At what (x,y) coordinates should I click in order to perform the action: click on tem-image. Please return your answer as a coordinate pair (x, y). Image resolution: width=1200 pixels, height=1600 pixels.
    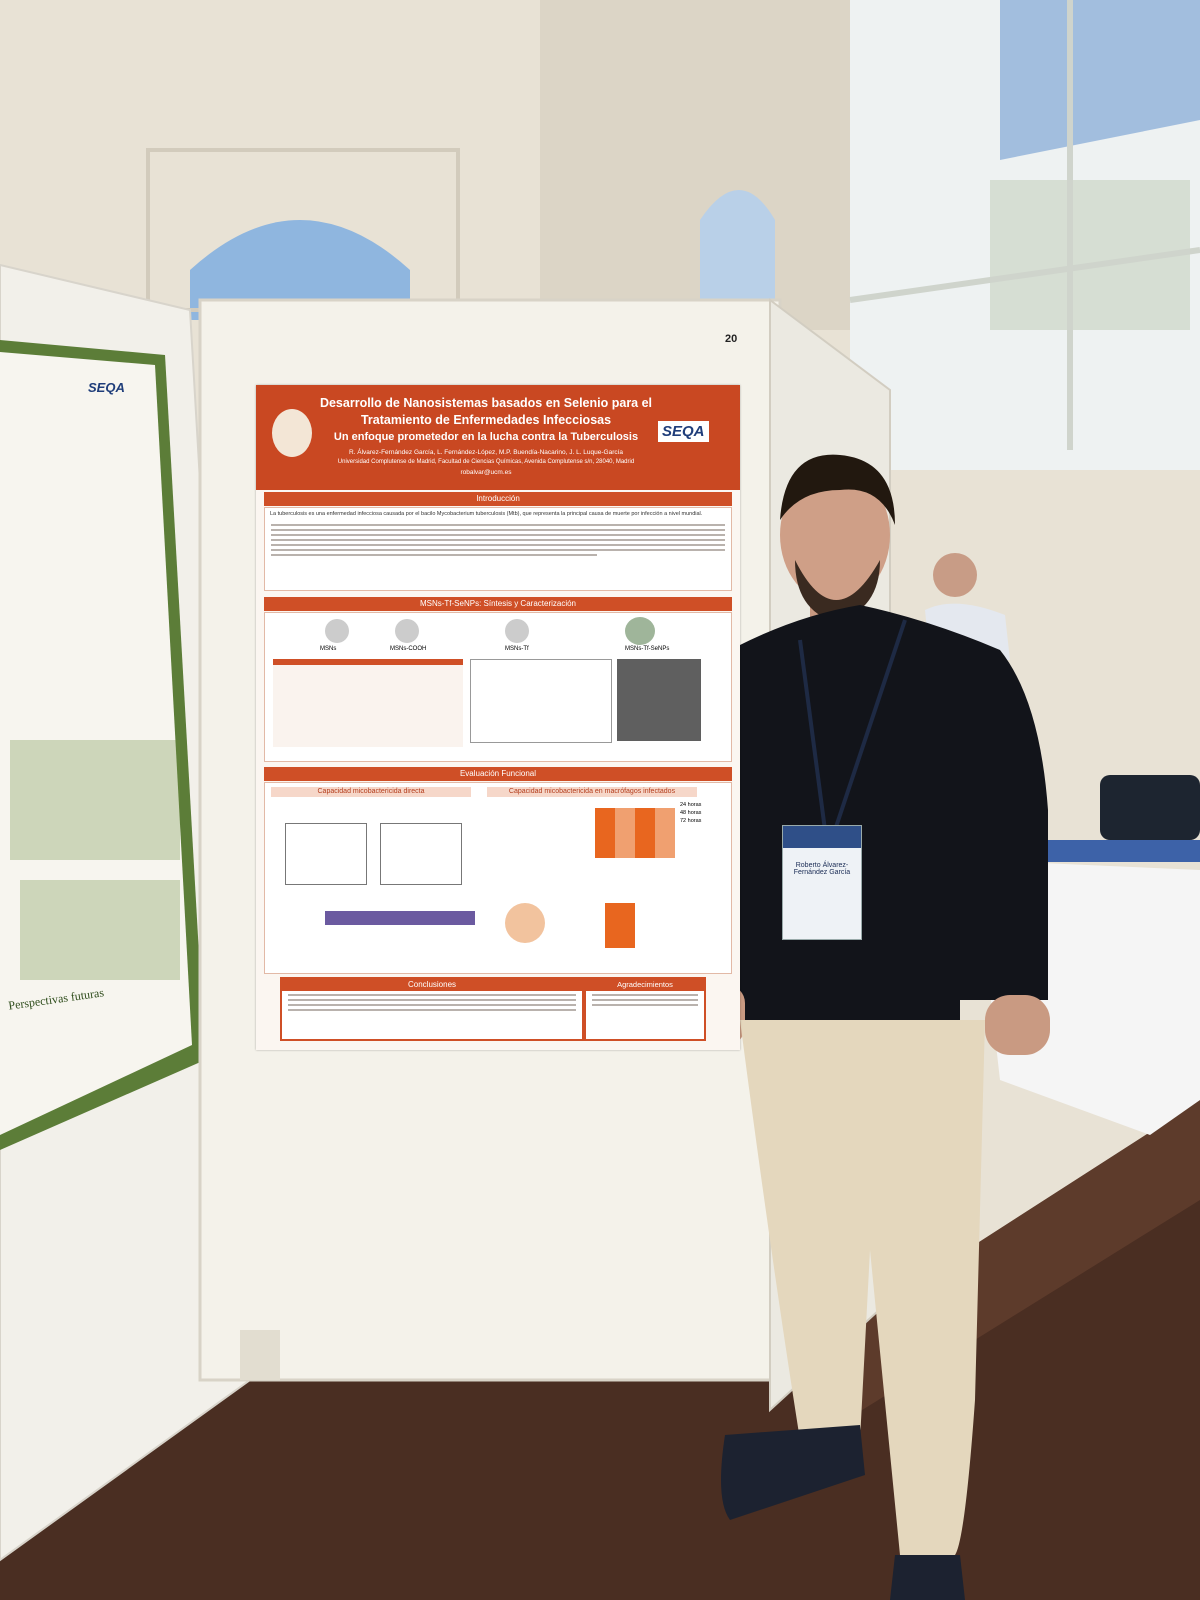
    Looking at the image, I should click on (659, 700).